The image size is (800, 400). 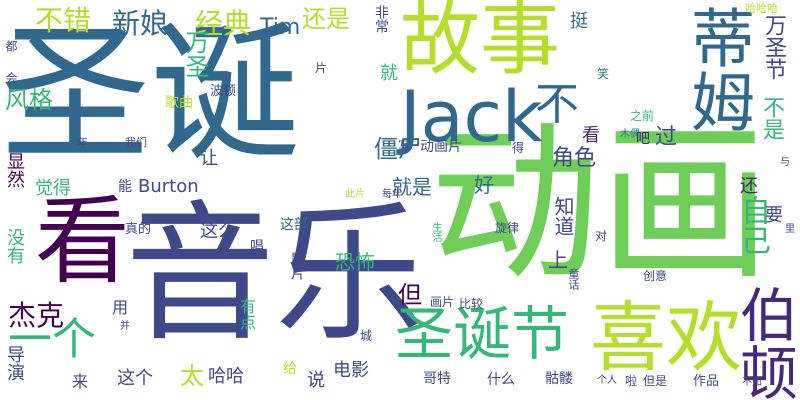 I want to click on word-hui: 会, so click(x=11, y=78).